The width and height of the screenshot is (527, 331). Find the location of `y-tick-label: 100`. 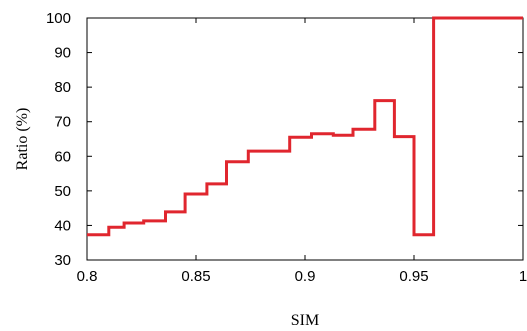

y-tick-label: 100 is located at coordinates (58, 18).